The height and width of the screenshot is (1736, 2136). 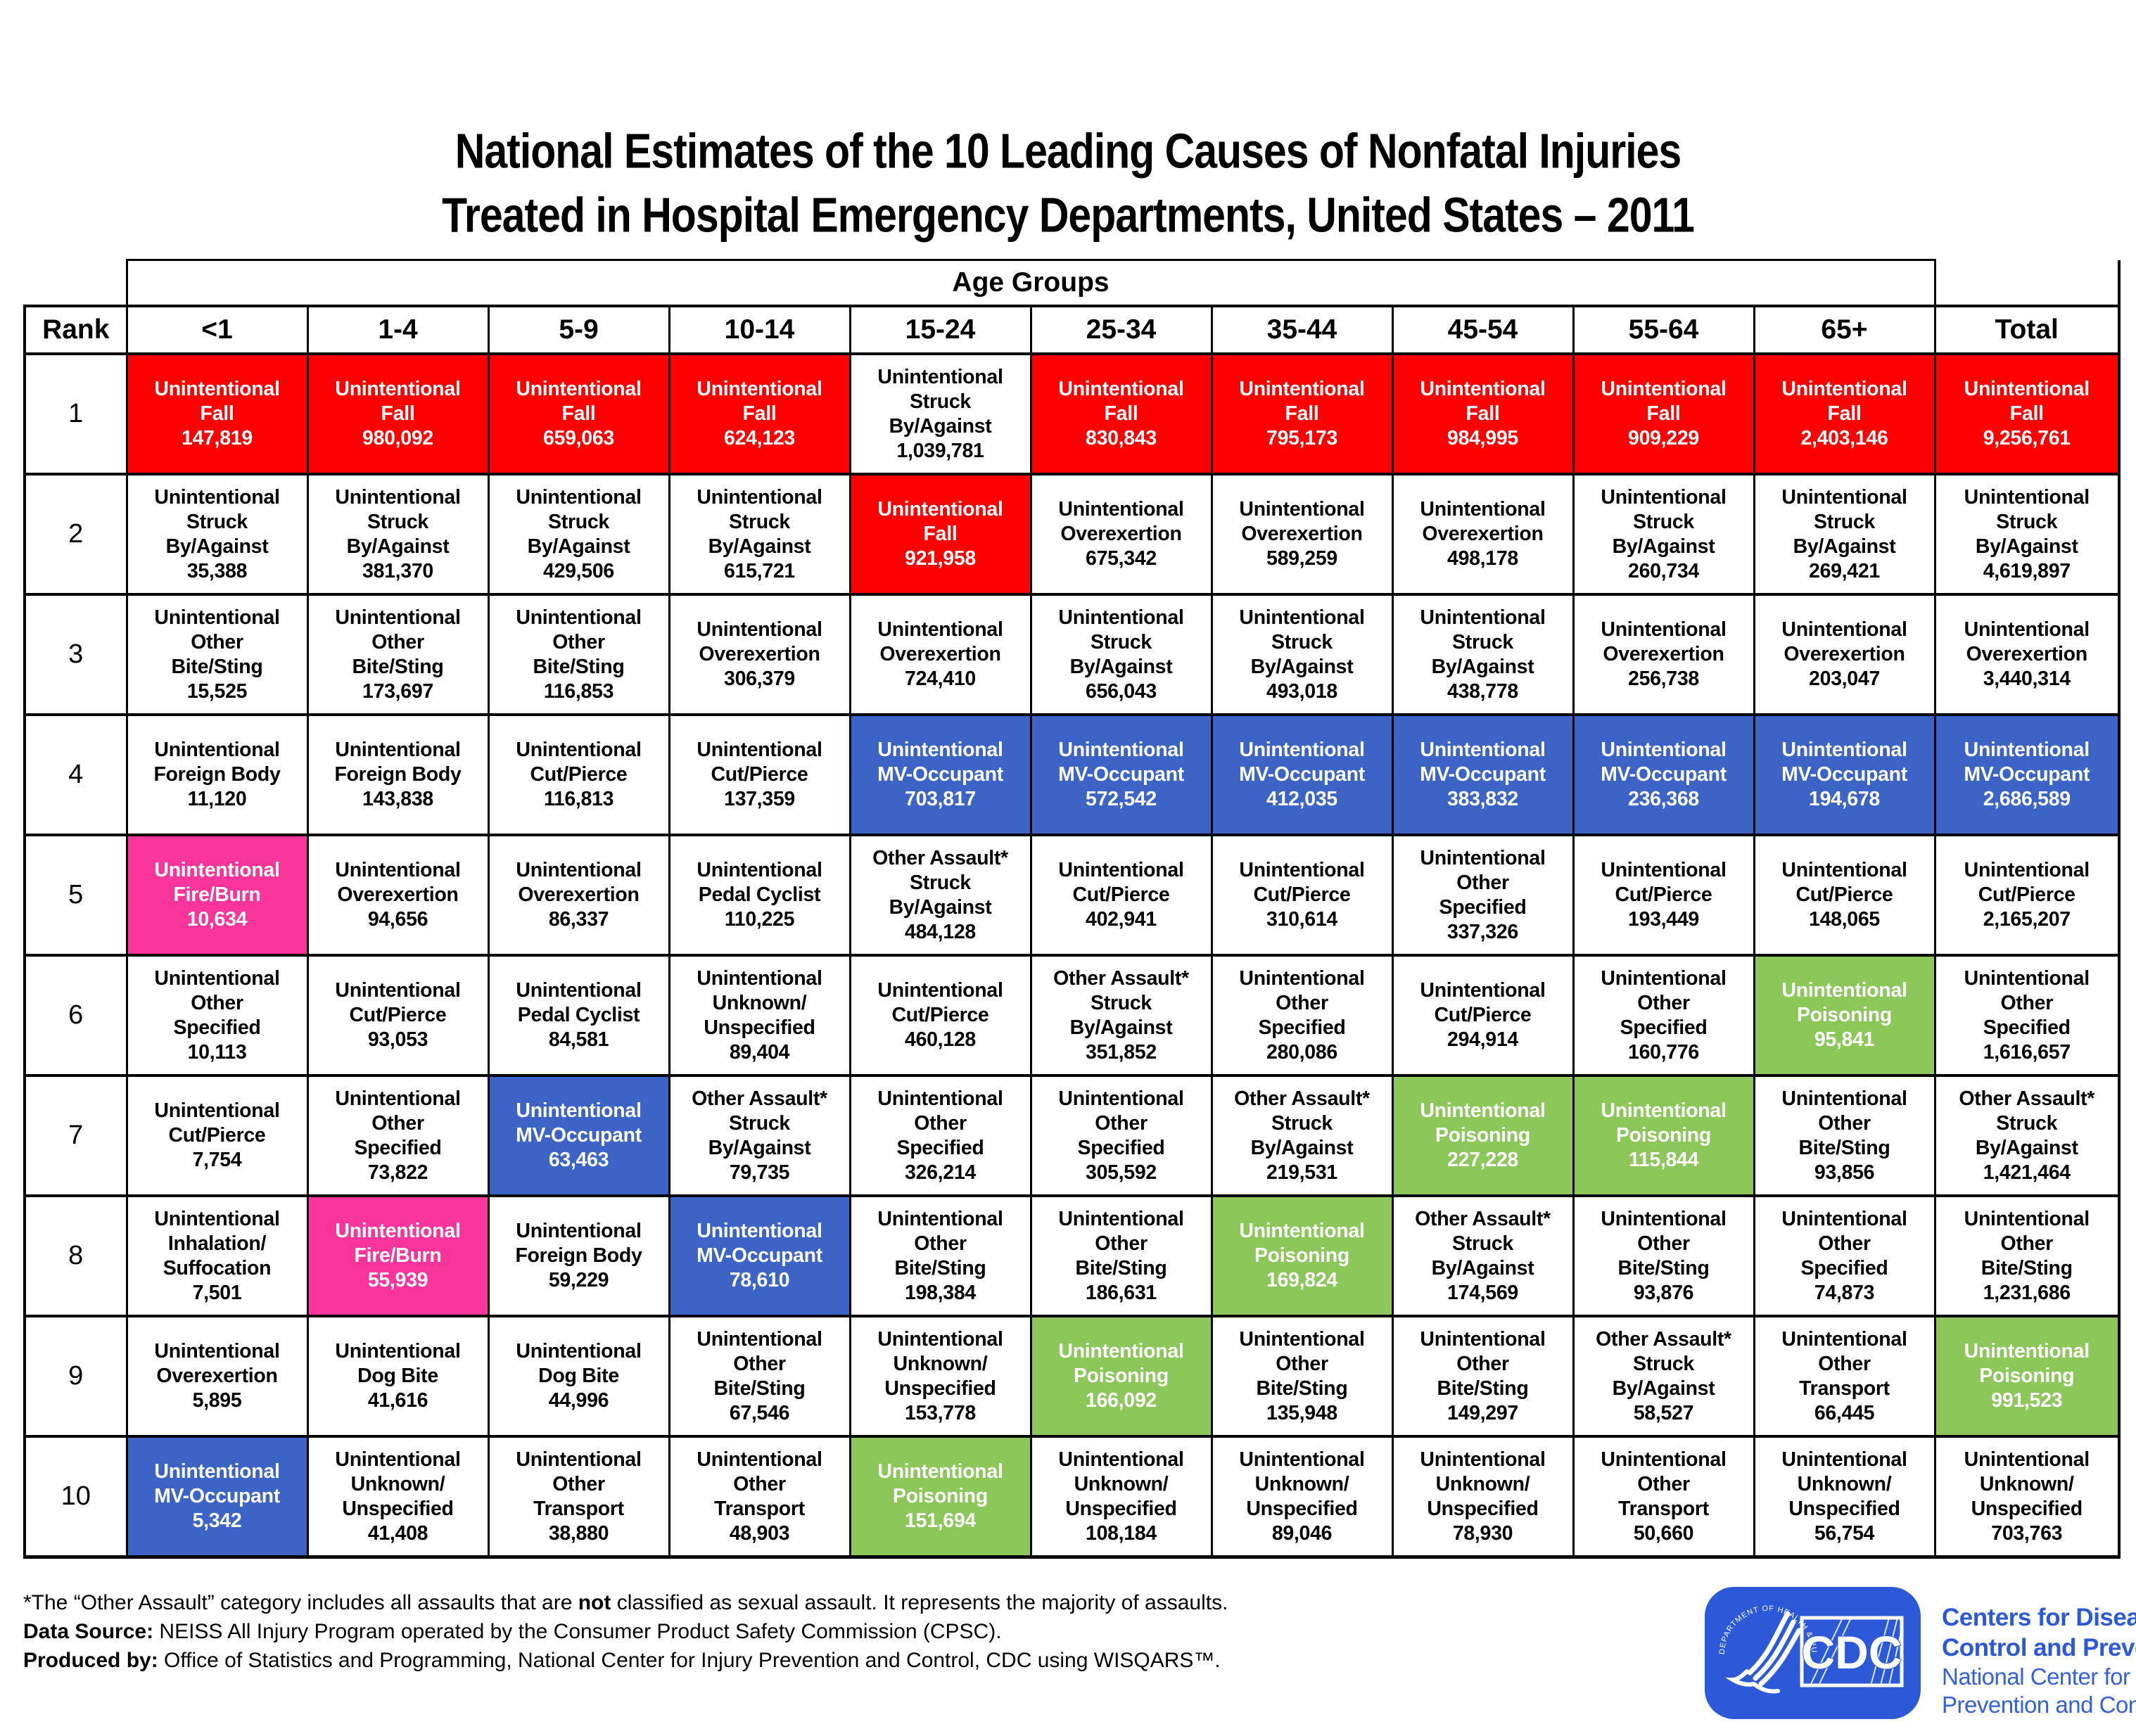 What do you see at coordinates (1844, 895) in the screenshot?
I see `cause-cell-rank5-65-: Unintentional Cut/Pierce 148,065` at bounding box center [1844, 895].